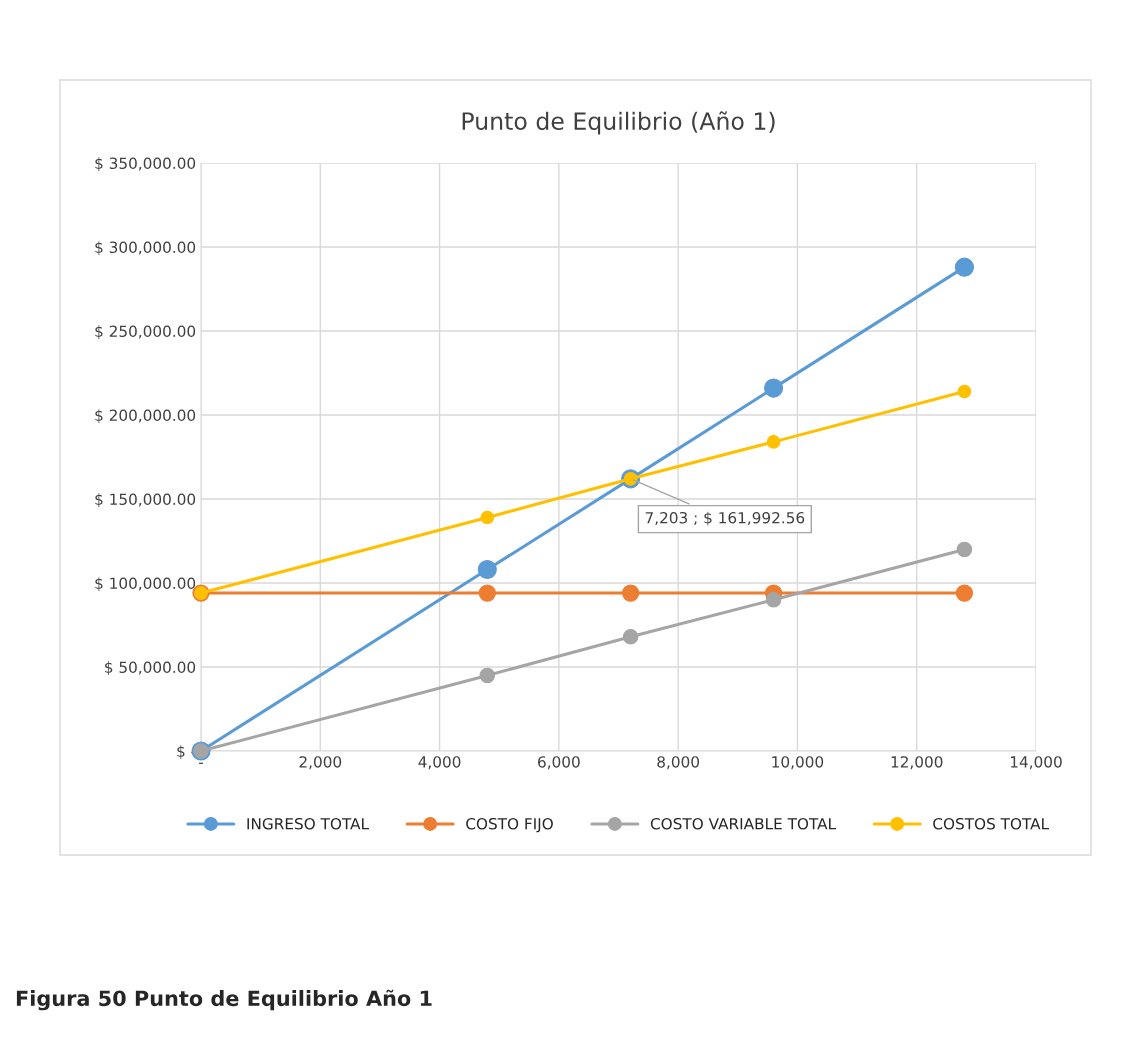 The height and width of the screenshot is (1039, 1142). What do you see at coordinates (224, 1000) in the screenshot?
I see `text: Figura 50 Punto de Equilibrio Año 1` at bounding box center [224, 1000].